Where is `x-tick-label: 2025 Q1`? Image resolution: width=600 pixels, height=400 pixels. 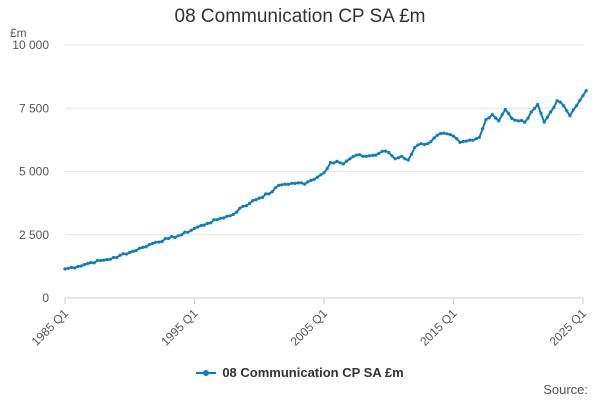 x-tick-label: 2025 Q1 is located at coordinates (568, 327).